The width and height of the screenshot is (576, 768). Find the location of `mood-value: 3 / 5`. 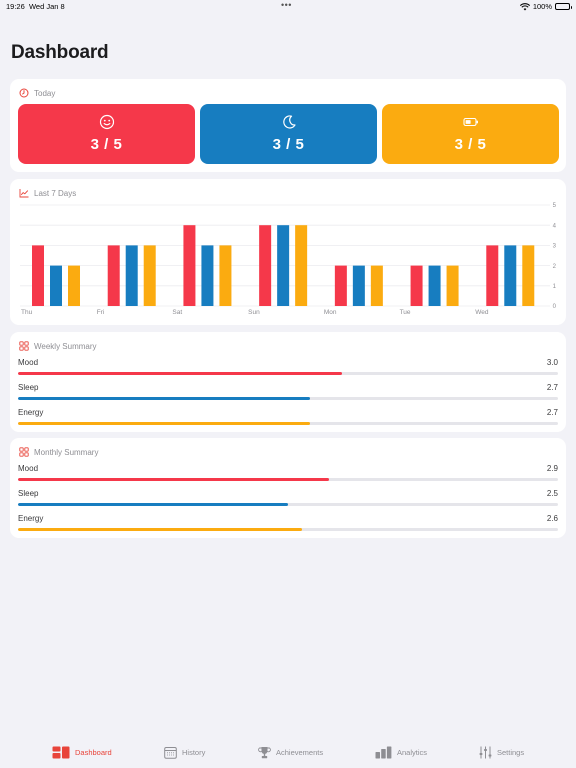

mood-value: 3 / 5 is located at coordinates (106, 144).